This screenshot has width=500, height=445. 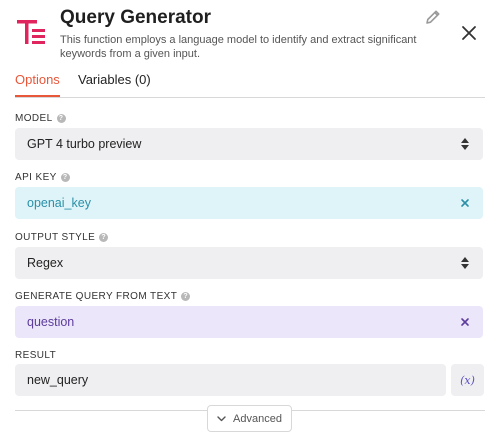 I want to click on output-style-value: Regex, so click(x=45, y=263).